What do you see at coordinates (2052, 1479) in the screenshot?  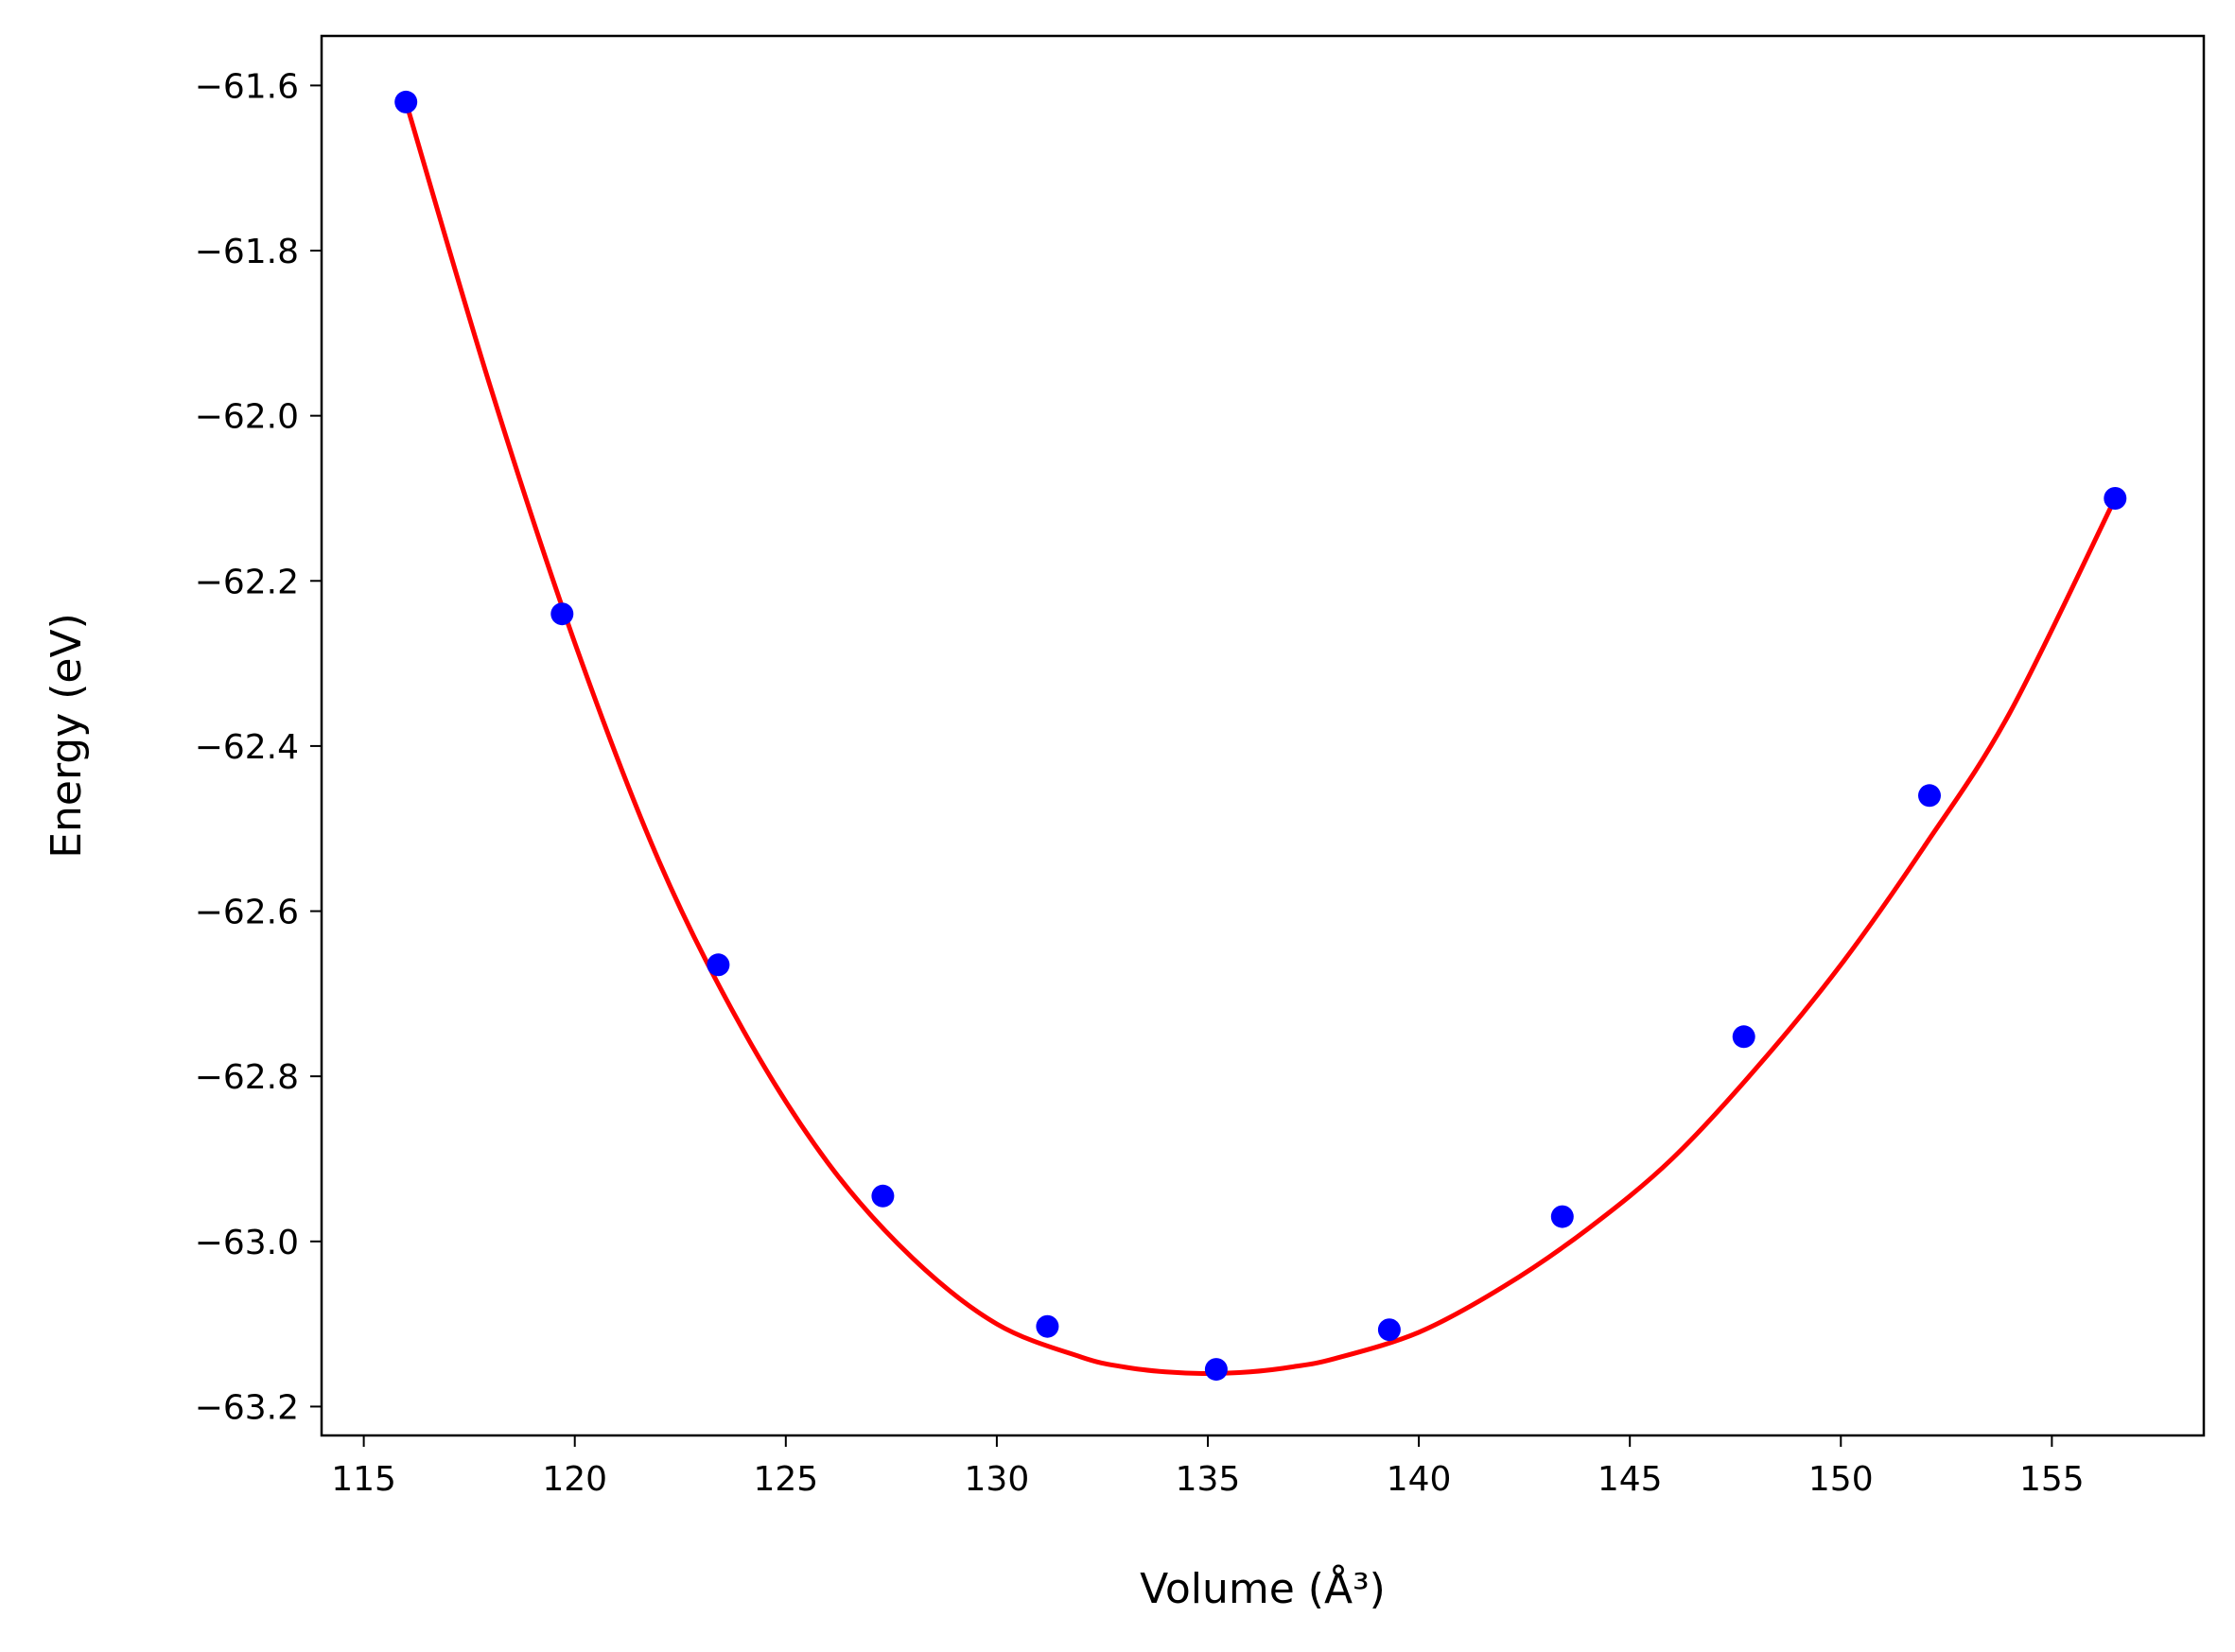 I see `x-tick-label: 155` at bounding box center [2052, 1479].